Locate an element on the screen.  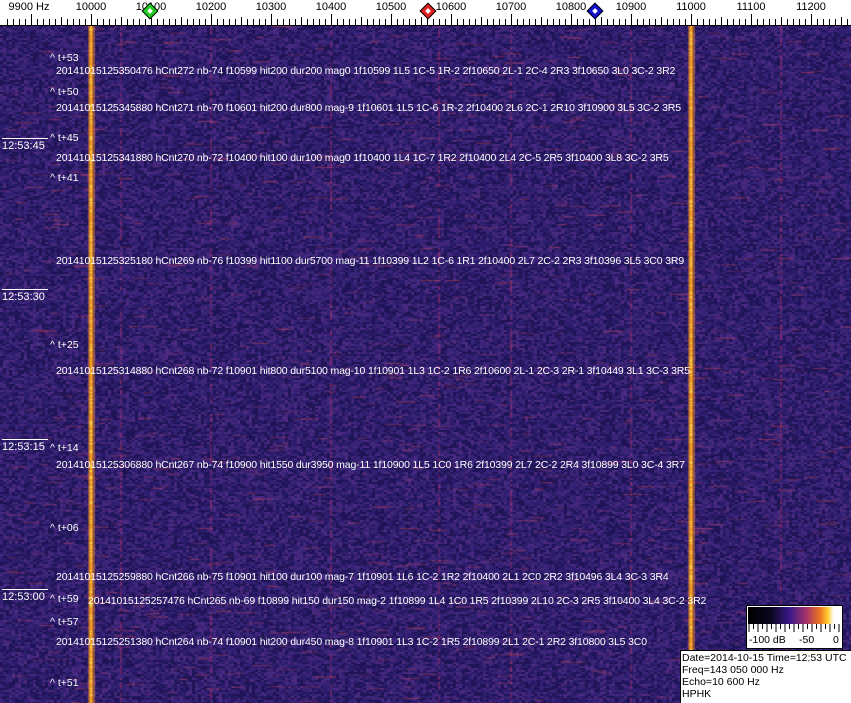
time-offset-mark: ^ t+25 is located at coordinates (64, 345).